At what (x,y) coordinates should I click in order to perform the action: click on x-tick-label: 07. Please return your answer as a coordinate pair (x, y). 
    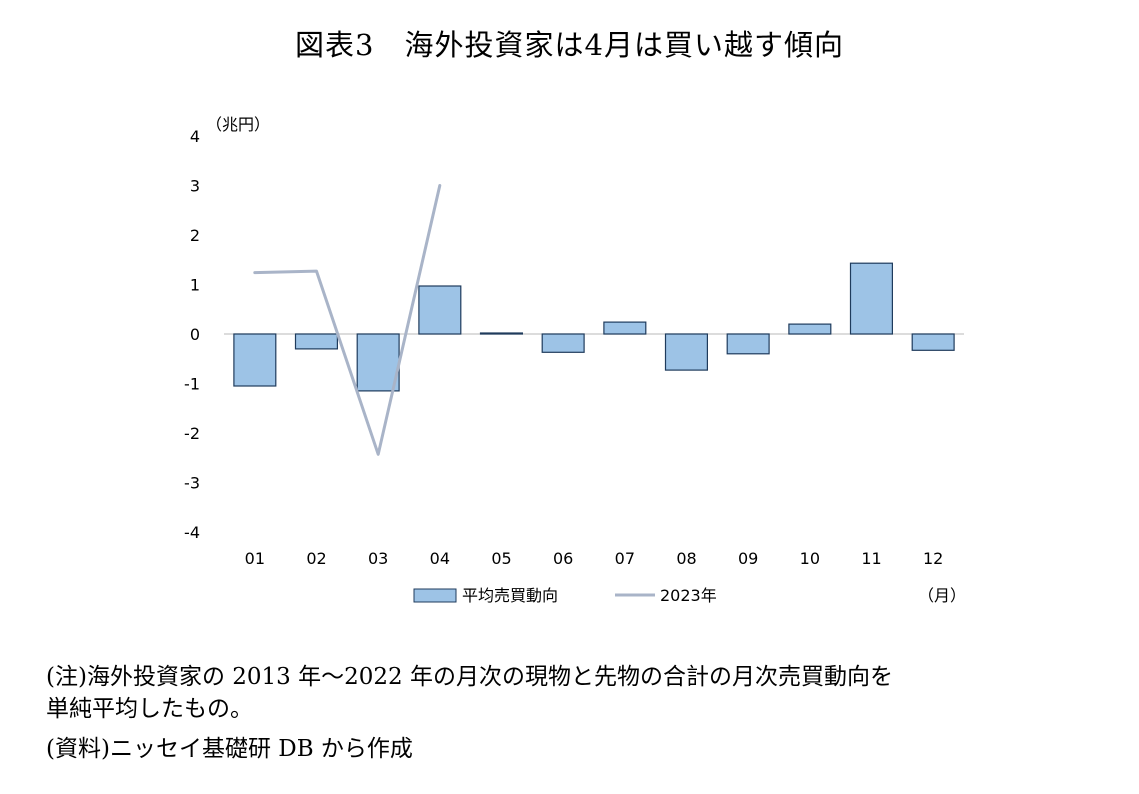
    Looking at the image, I should click on (625, 558).